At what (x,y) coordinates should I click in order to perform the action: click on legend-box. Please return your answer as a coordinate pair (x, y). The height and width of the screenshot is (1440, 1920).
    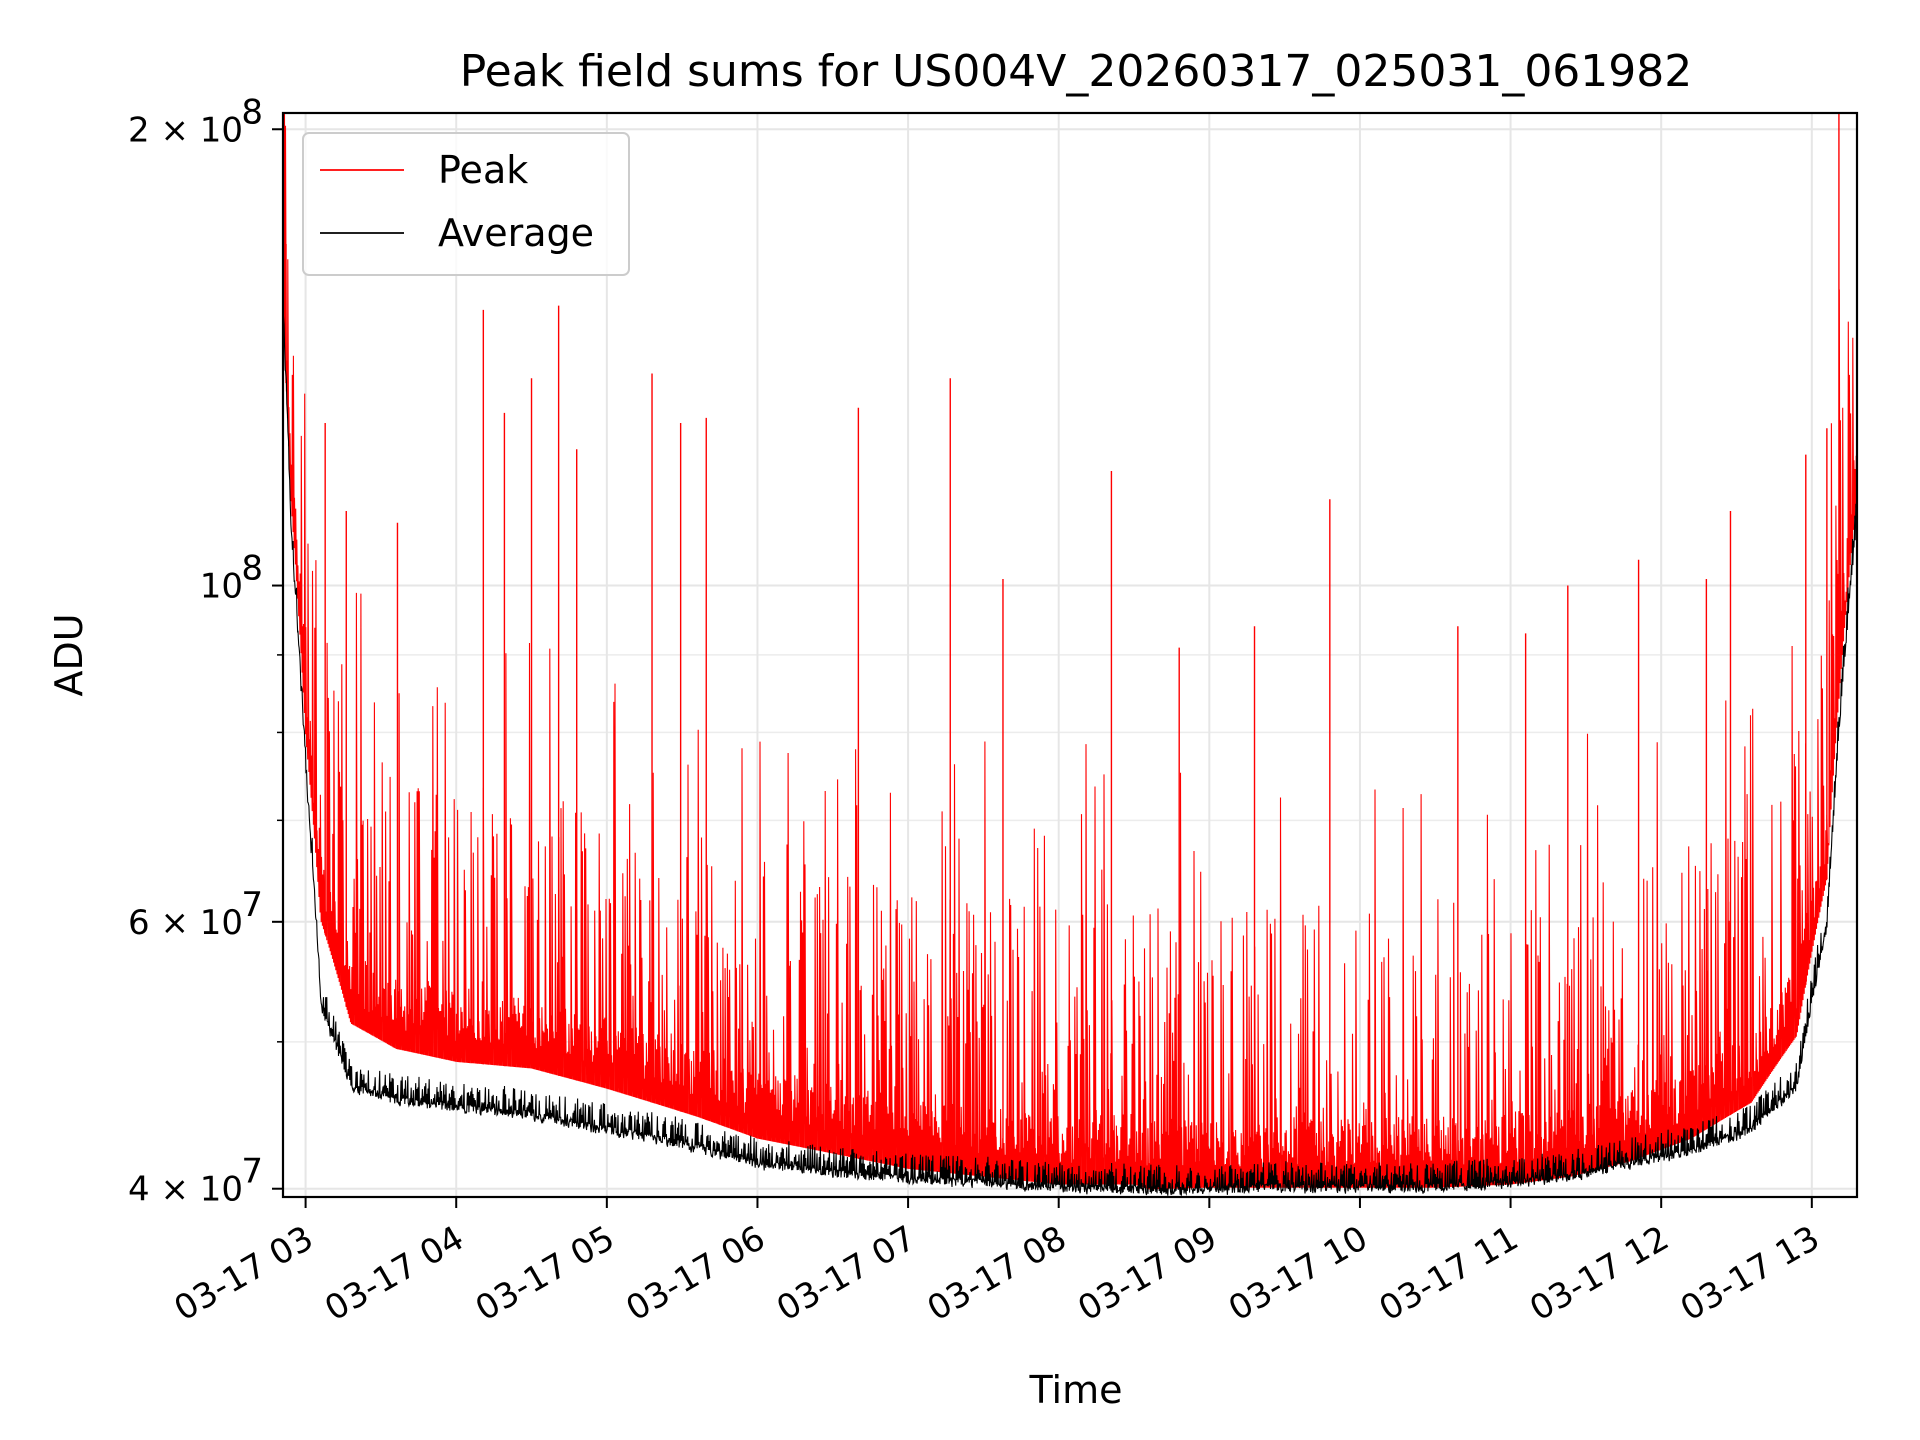
    Looking at the image, I should click on (466, 204).